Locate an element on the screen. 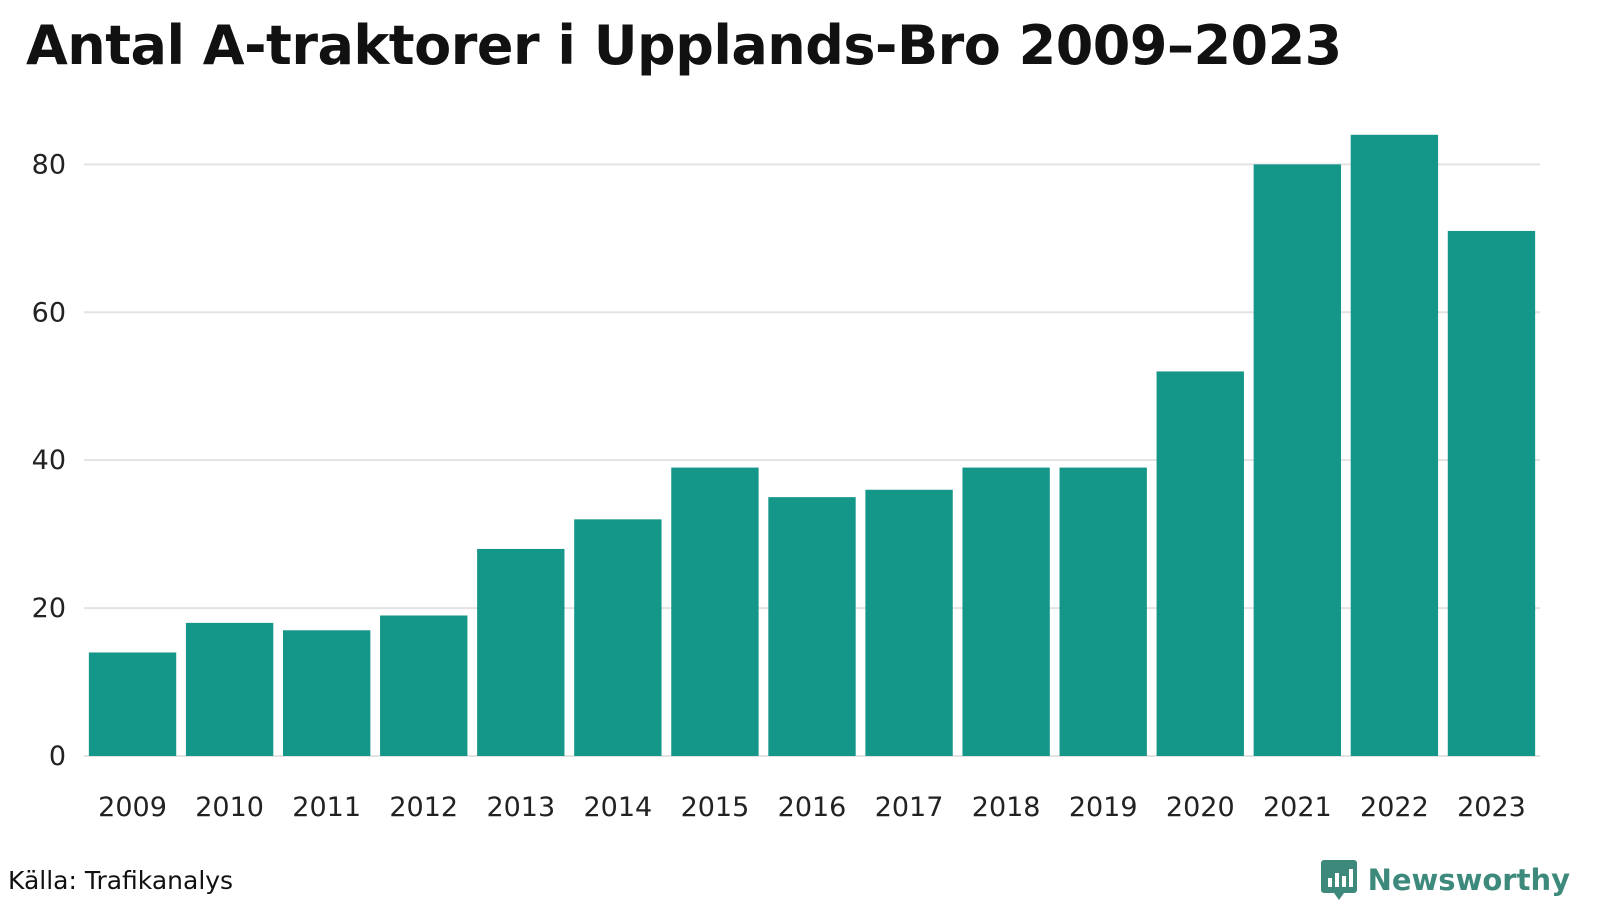 The image size is (1600, 902). bar-chart-logo-icon is located at coordinates (1338, 880).